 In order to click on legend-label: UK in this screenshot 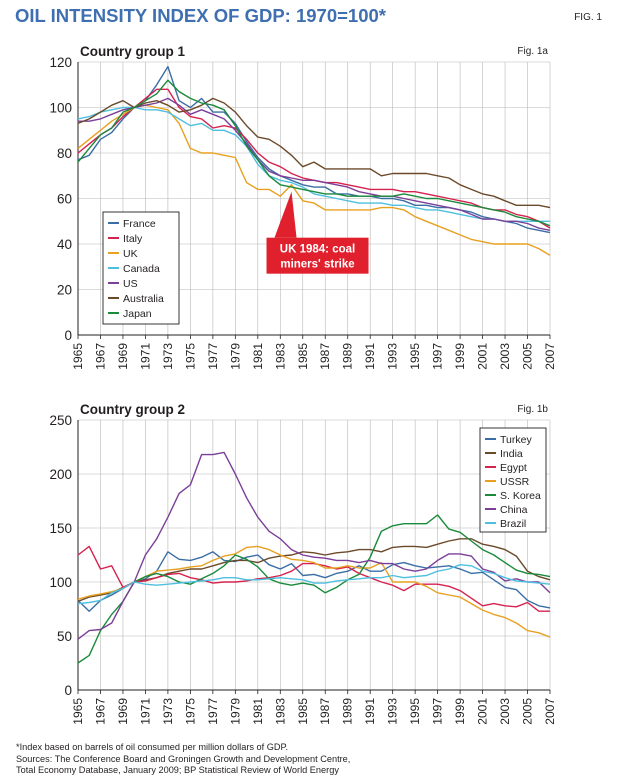, I will do `click(130, 254)`.